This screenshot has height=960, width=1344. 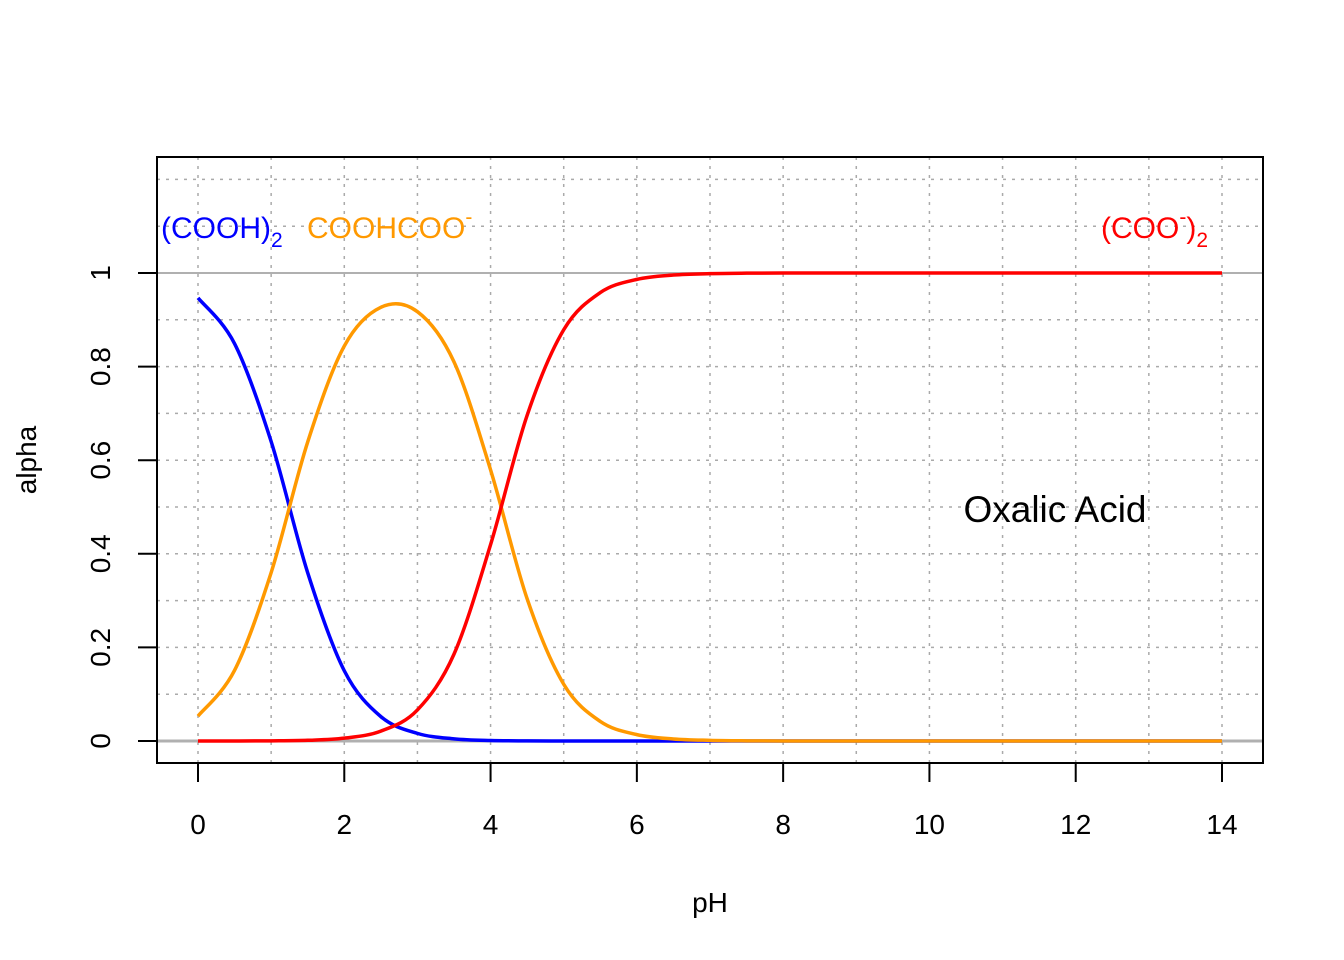 What do you see at coordinates (100, 366) in the screenshot?
I see `y-tick-label: 0.8` at bounding box center [100, 366].